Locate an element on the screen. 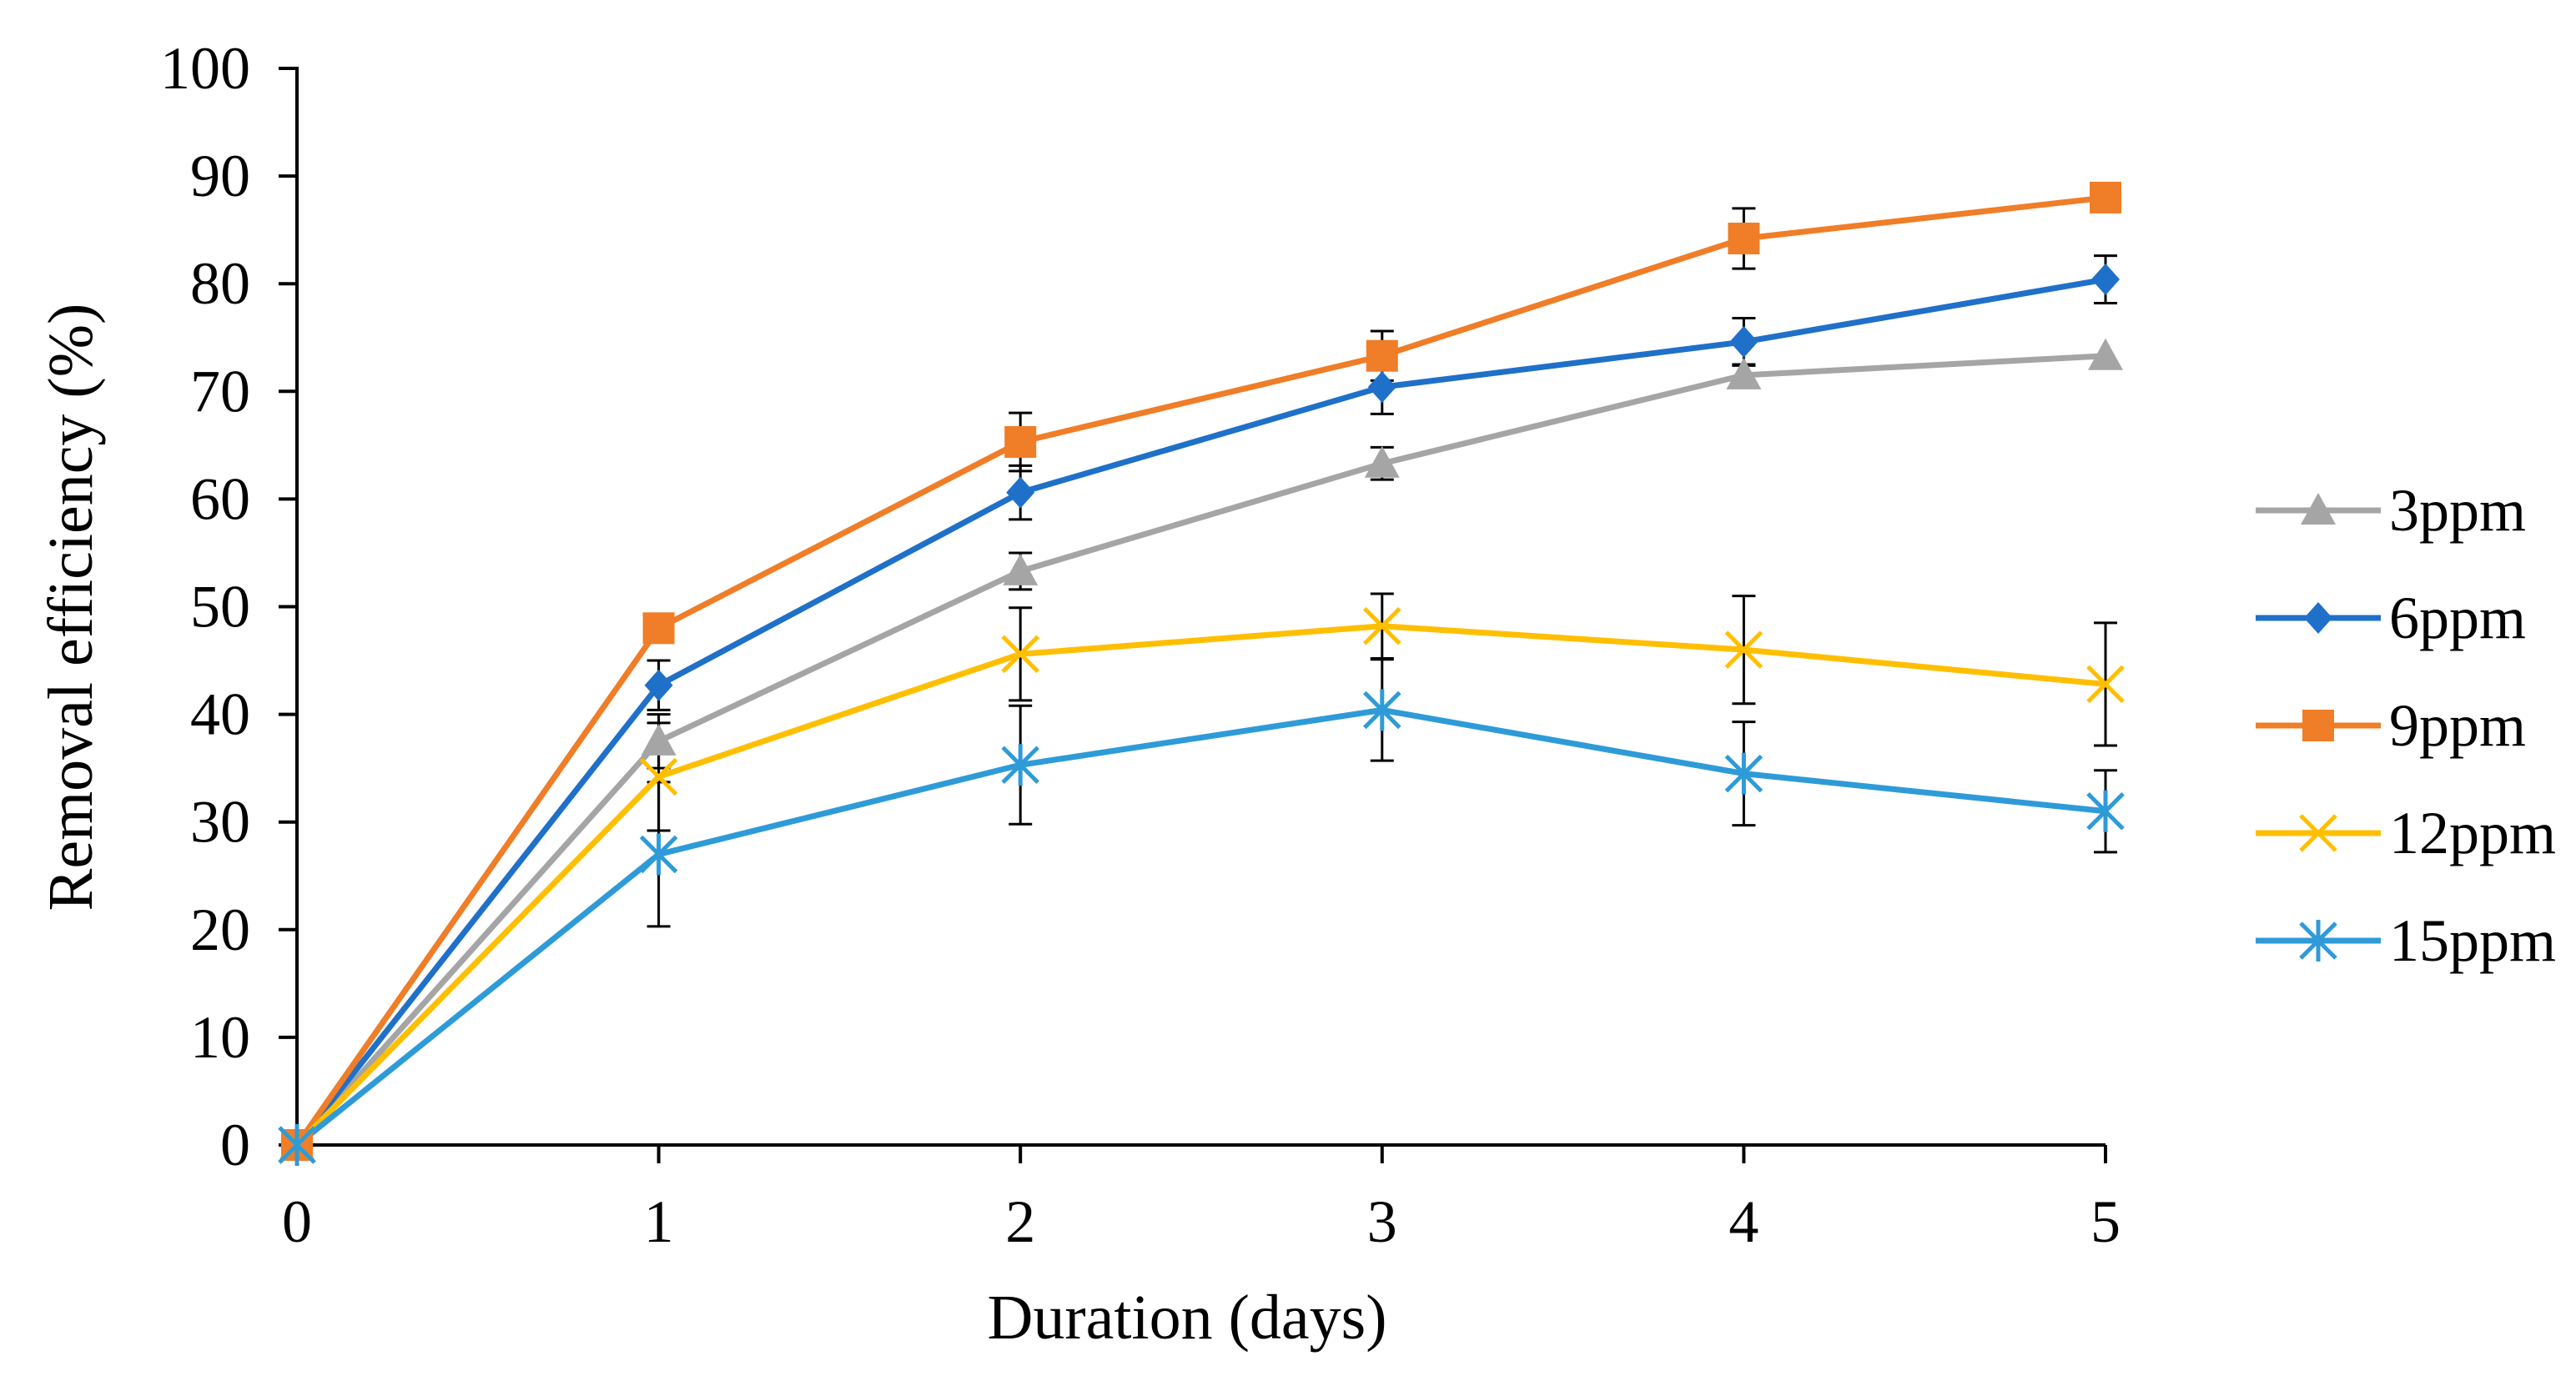  legend-item-12ppm: 12ppm is located at coordinates (2406, 833).